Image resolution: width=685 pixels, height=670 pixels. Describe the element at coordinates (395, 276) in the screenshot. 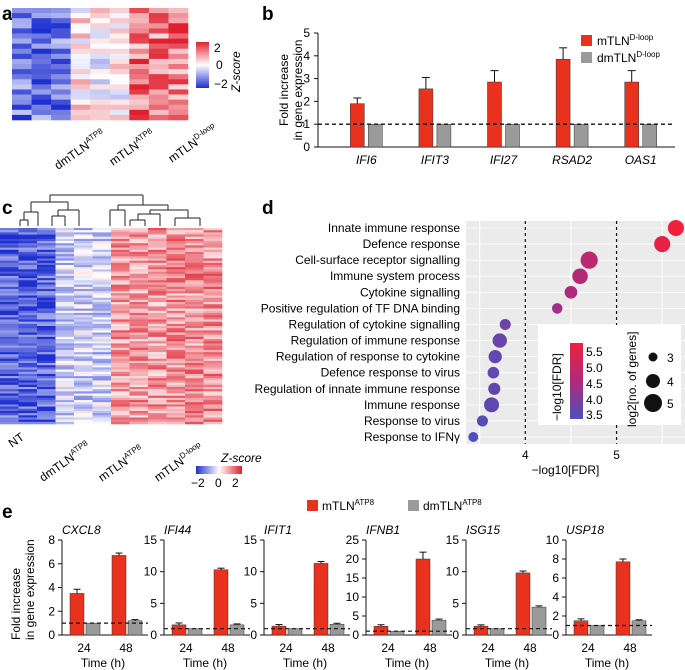

I see `chart-d-term-label: Immune system process` at that location.